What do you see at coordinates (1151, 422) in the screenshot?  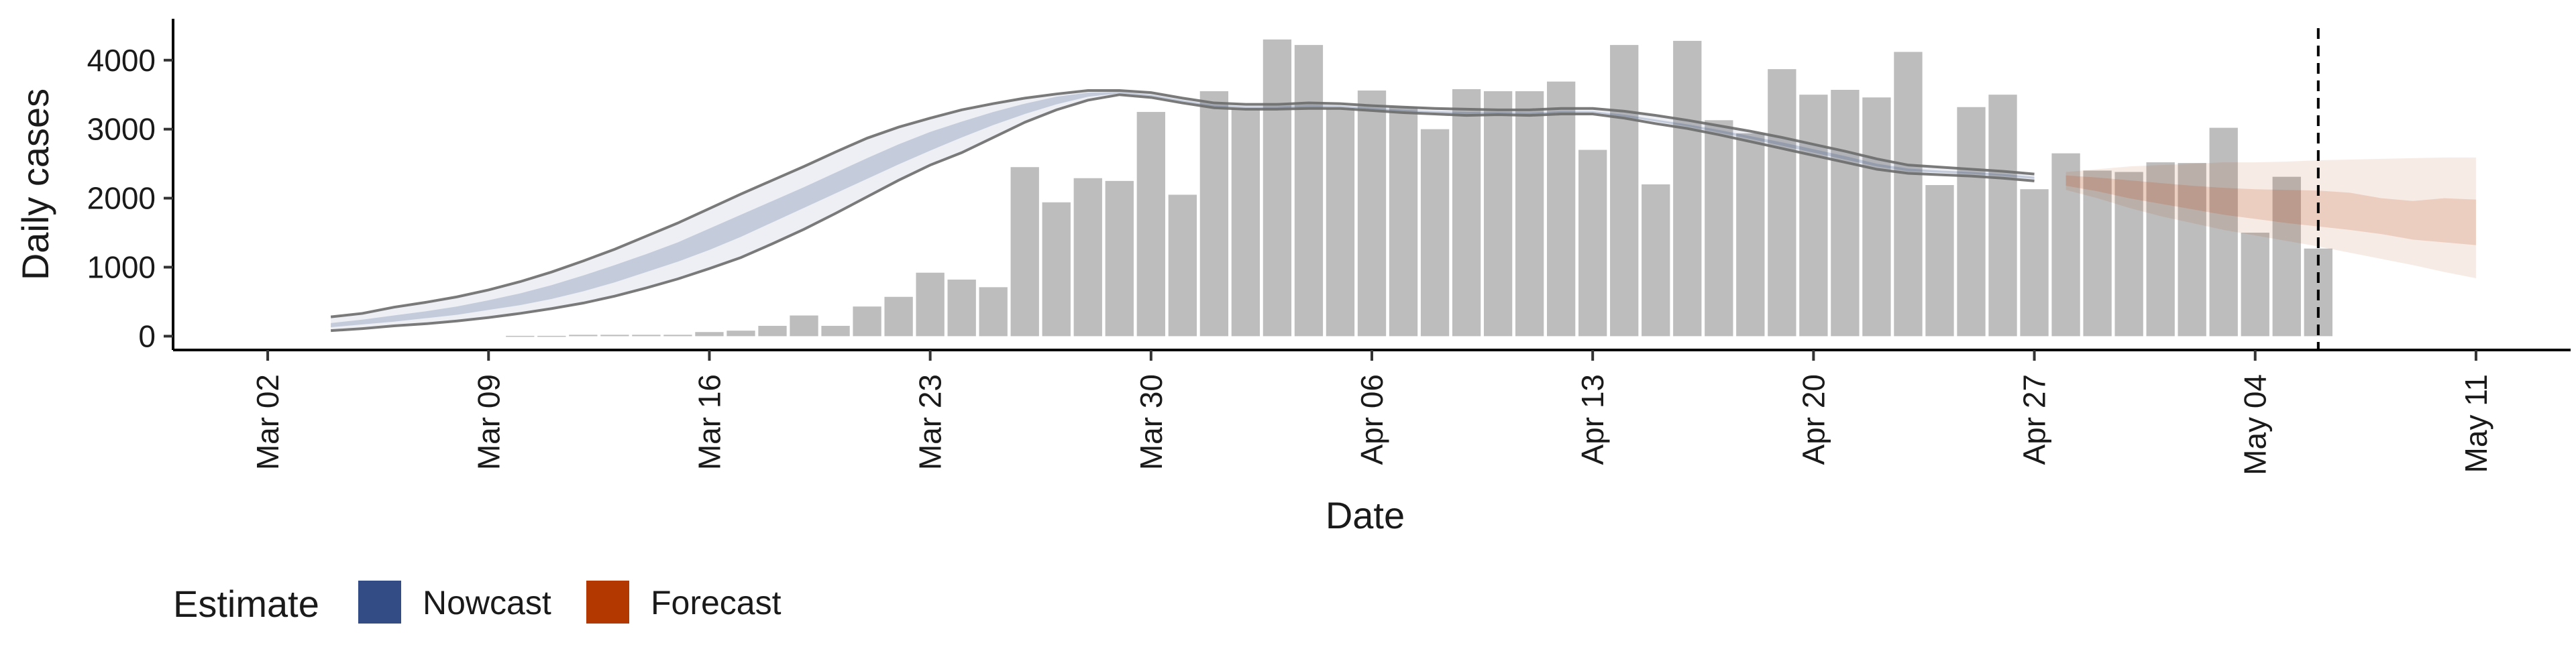 I see `x-tick-label: Mar 30` at bounding box center [1151, 422].